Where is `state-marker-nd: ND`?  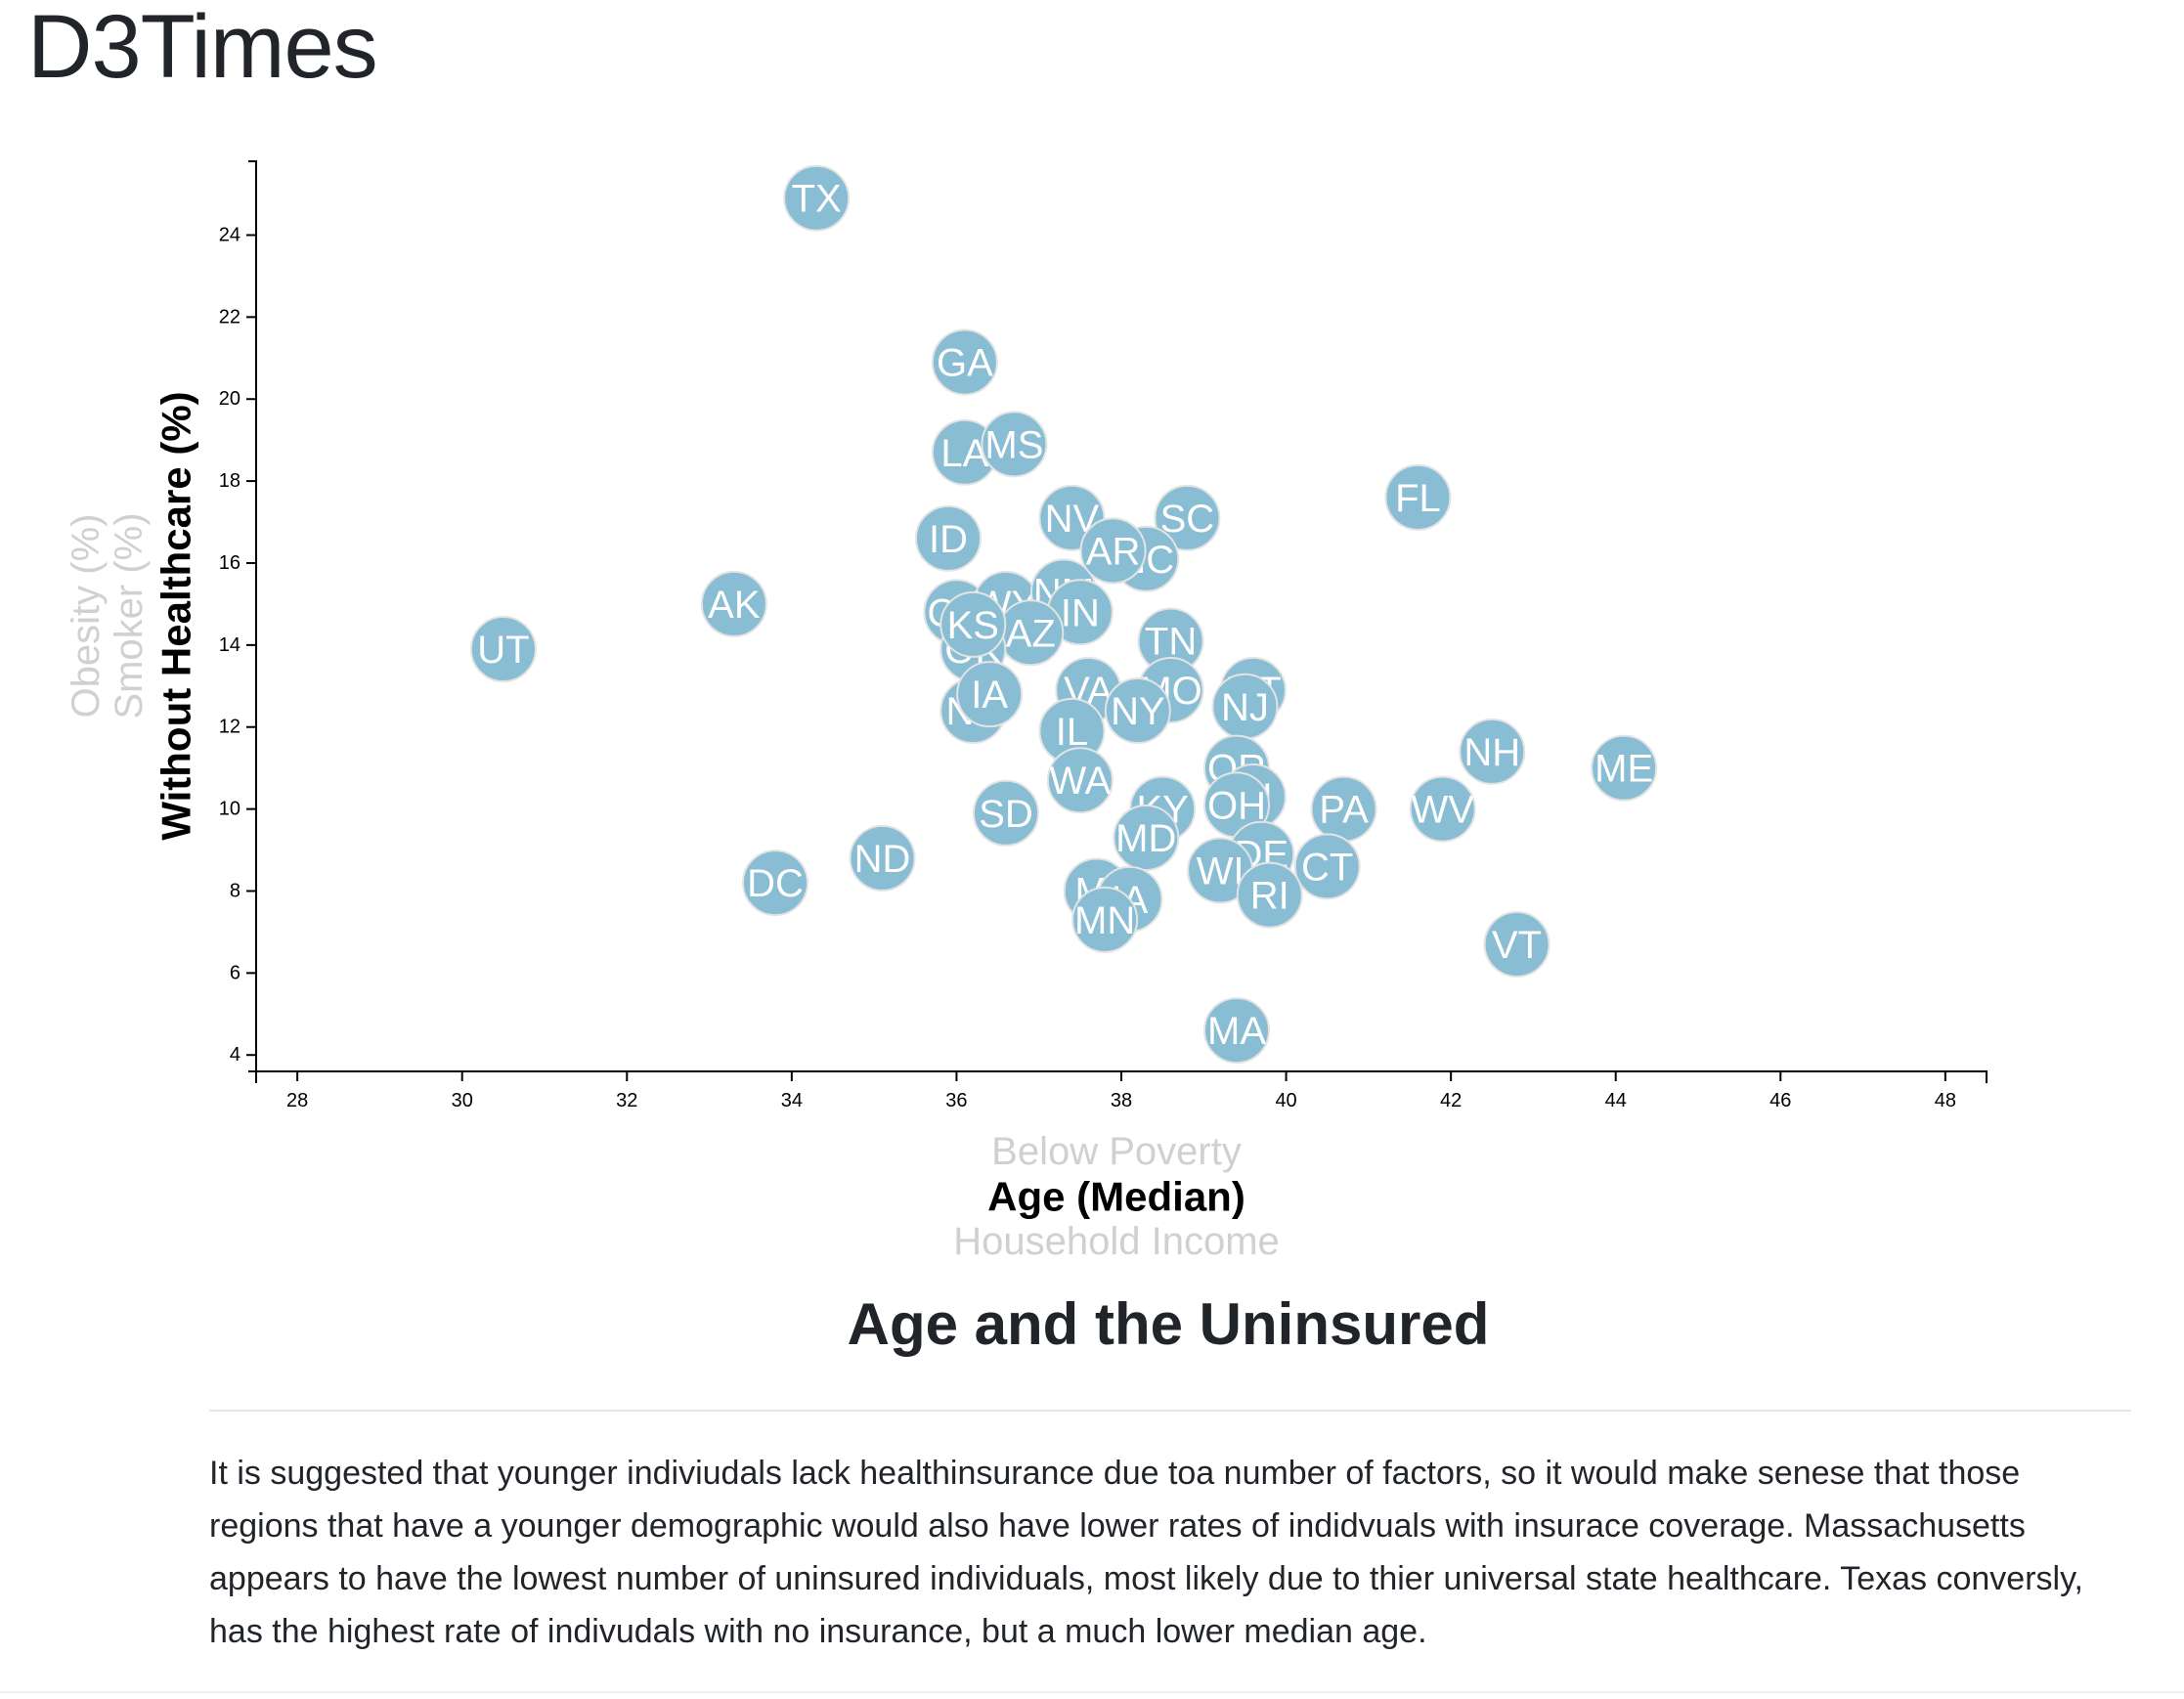 state-marker-nd: ND is located at coordinates (882, 858).